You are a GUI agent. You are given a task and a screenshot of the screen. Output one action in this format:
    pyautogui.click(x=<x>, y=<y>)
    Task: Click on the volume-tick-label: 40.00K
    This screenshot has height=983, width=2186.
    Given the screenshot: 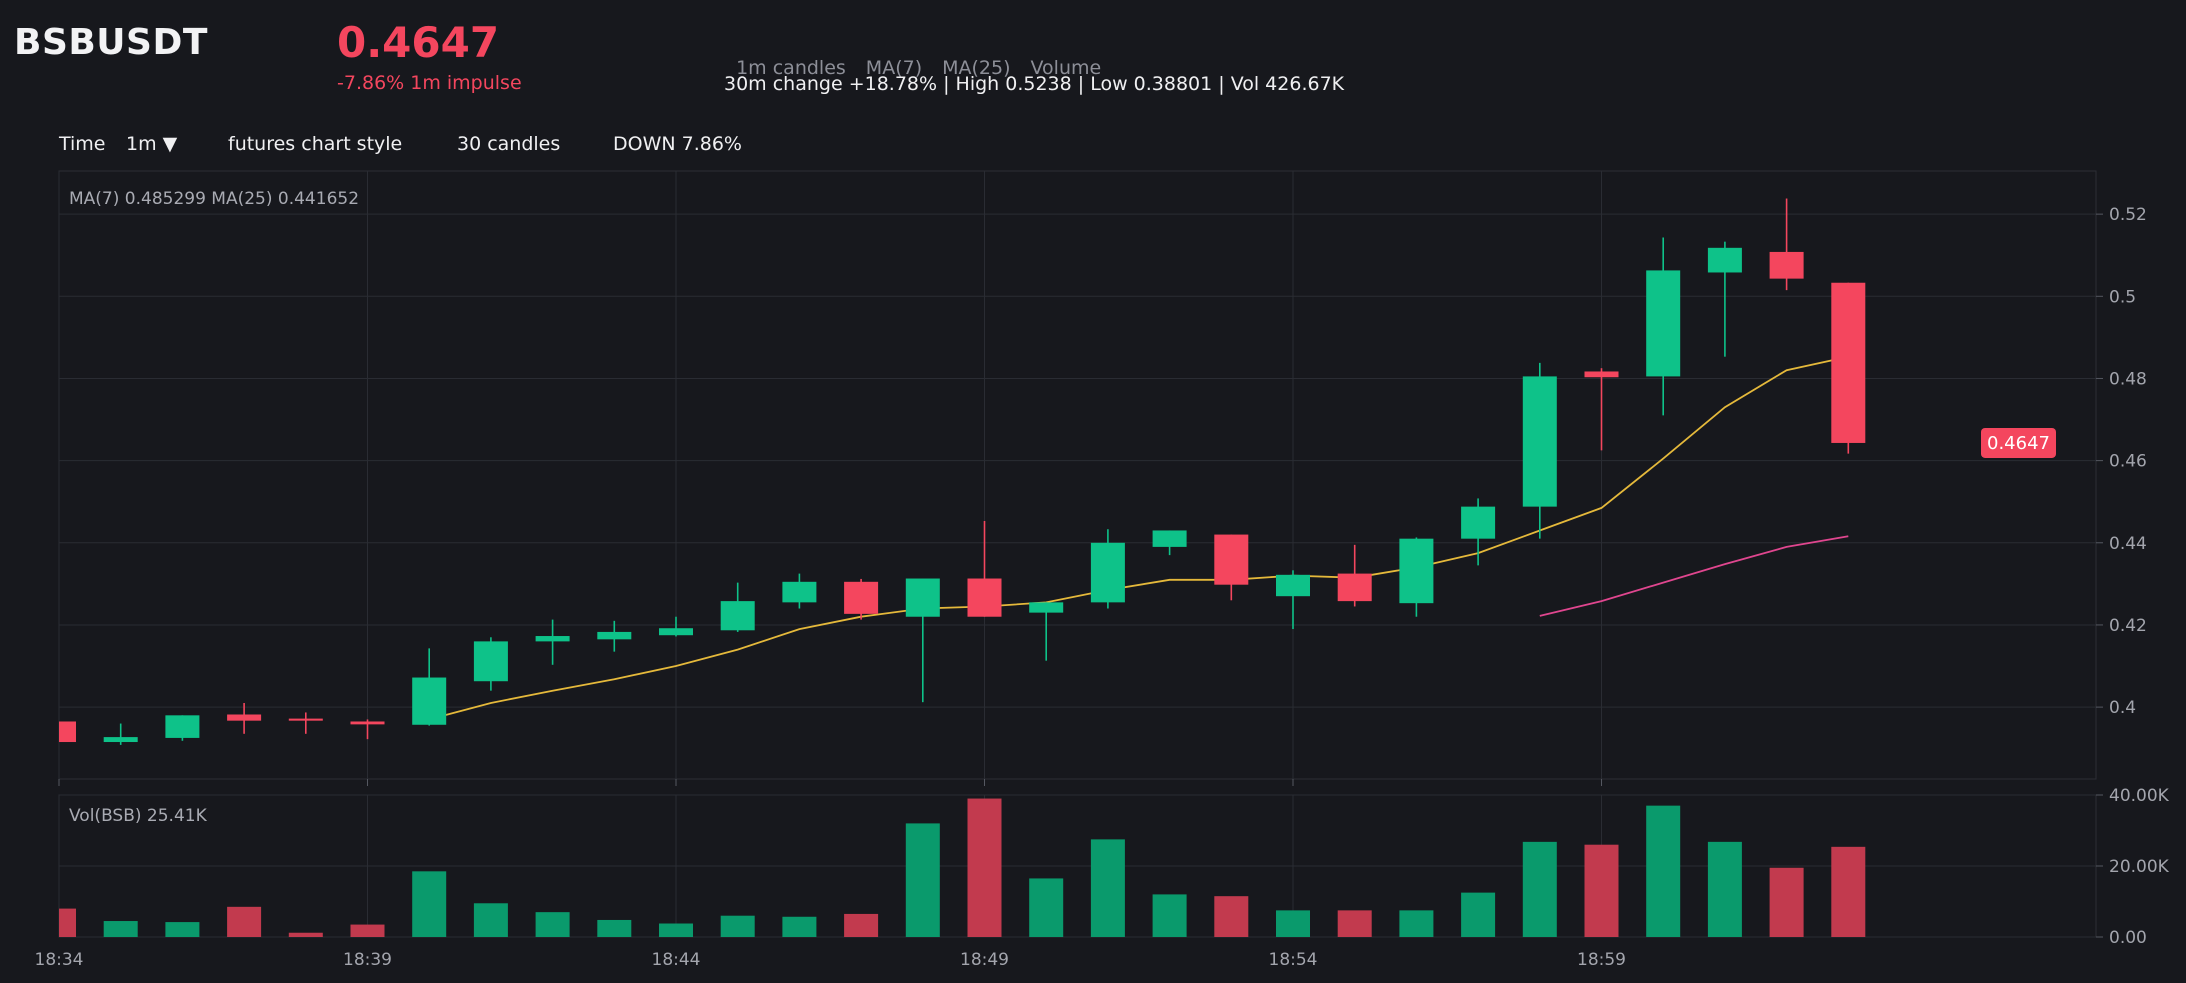 What is the action you would take?
    pyautogui.click(x=2139, y=796)
    